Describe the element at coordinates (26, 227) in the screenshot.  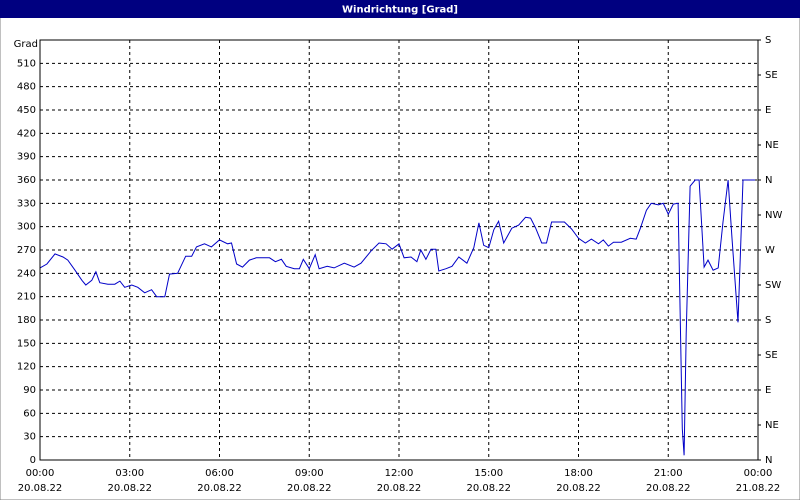
I see `y-tick-label: 300` at that location.